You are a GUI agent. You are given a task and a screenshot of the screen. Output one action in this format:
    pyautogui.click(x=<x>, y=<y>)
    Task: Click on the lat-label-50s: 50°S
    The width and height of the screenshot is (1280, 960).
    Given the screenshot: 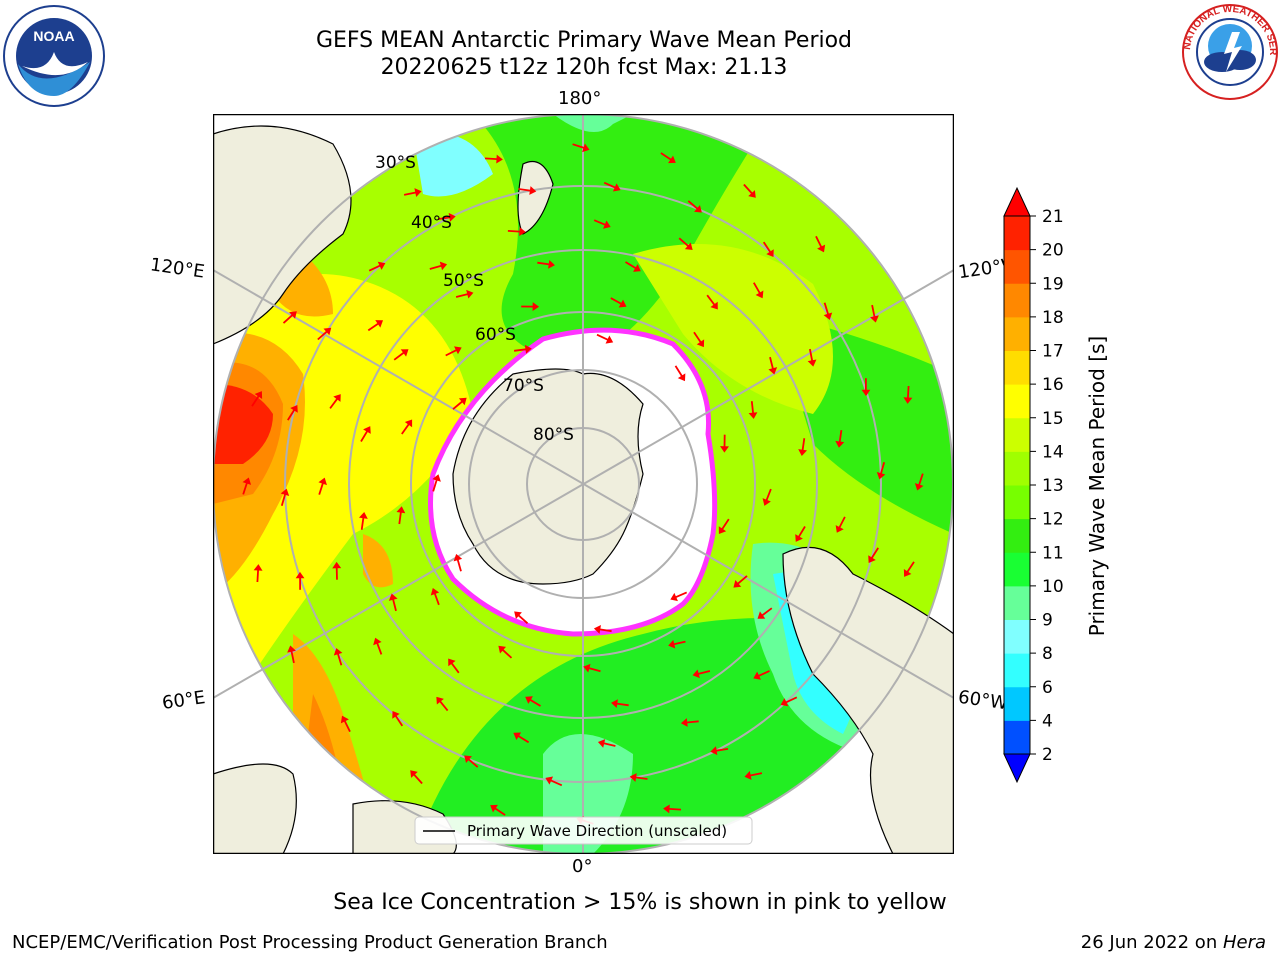 What is the action you would take?
    pyautogui.click(x=463, y=281)
    